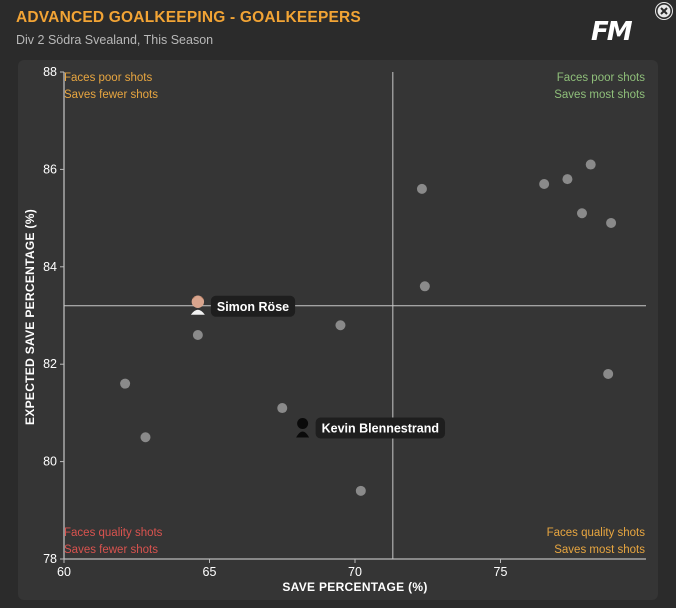 The height and width of the screenshot is (608, 676). I want to click on close-icon, so click(664, 11).